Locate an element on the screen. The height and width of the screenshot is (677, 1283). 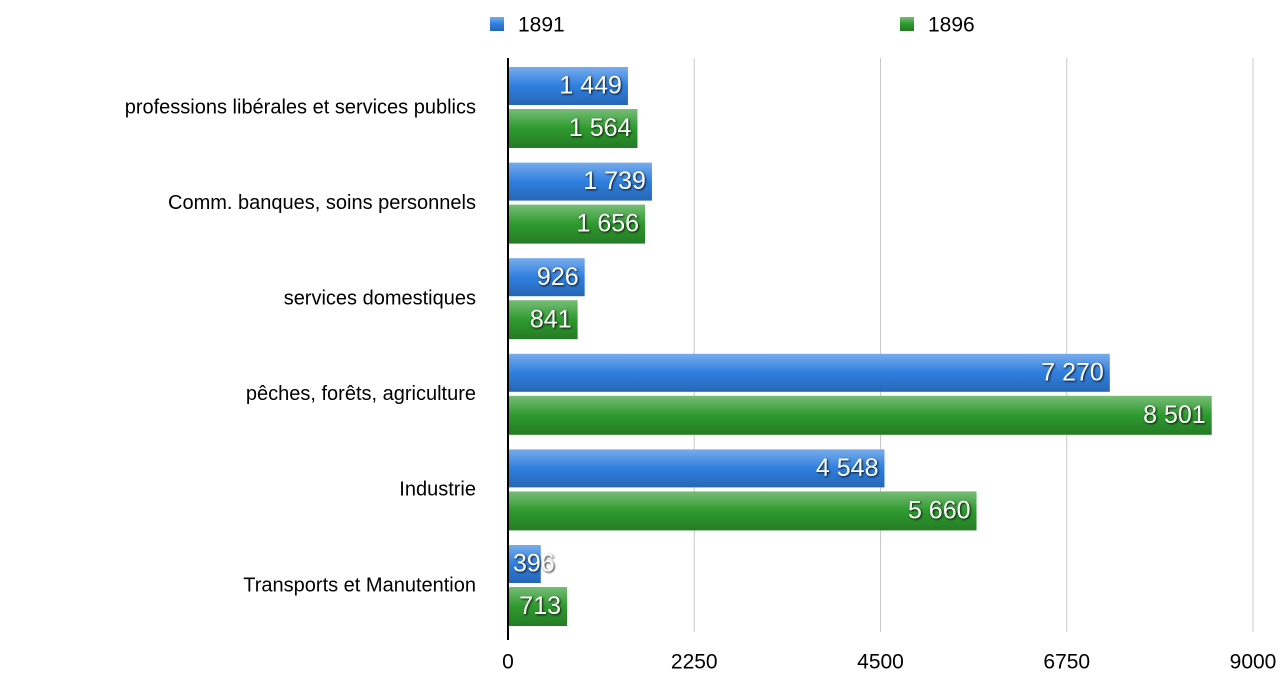
value-label: 8 501 is located at coordinates (1174, 415).